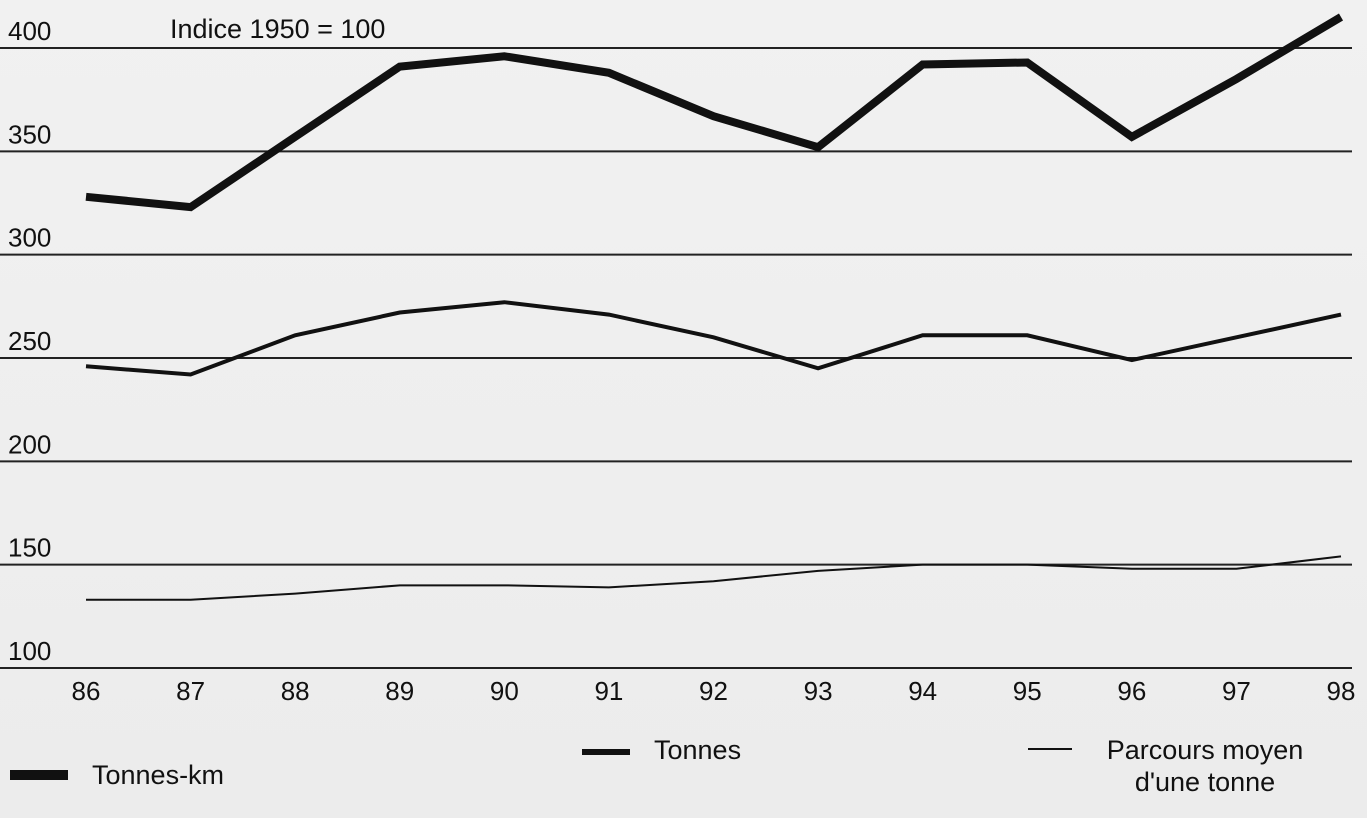 The image size is (1367, 818). I want to click on x-tick-label-93: 93, so click(818, 691).